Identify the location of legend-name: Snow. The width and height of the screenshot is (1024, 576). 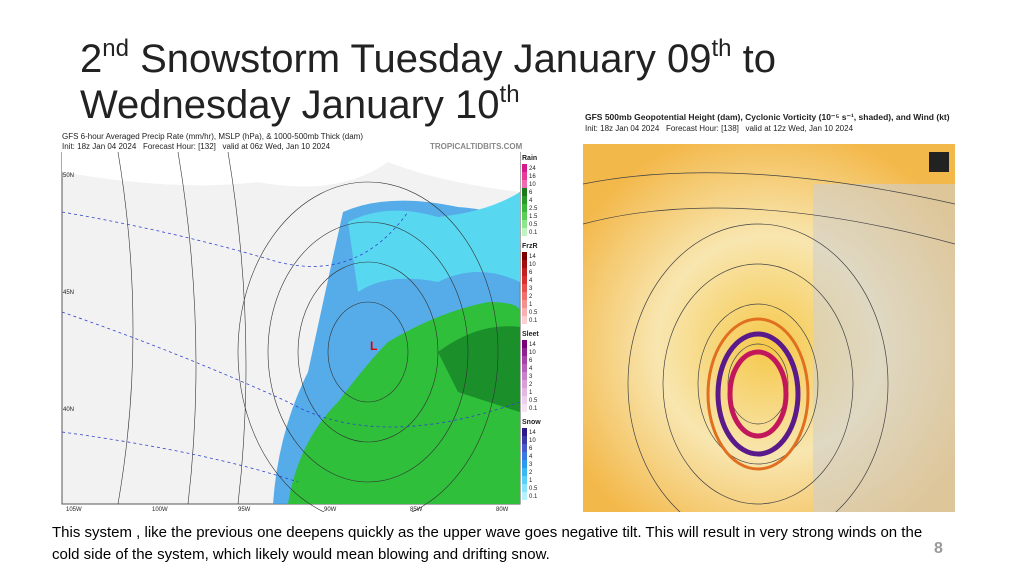
(531, 422).